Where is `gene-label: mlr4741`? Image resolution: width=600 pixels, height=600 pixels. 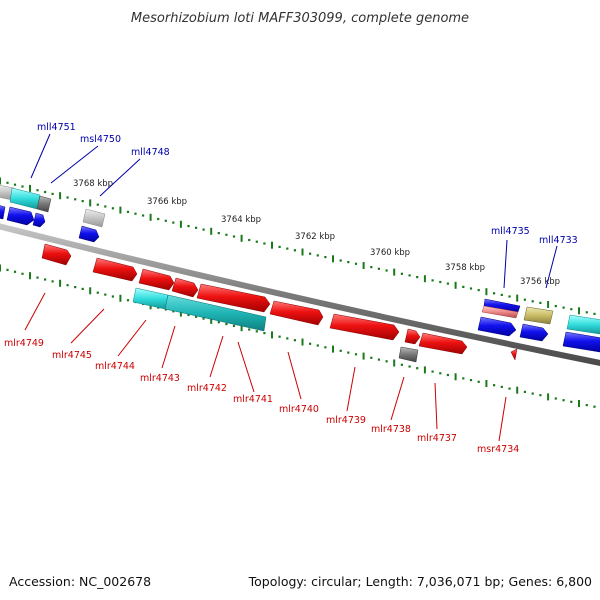
gene-label: mlr4741 is located at coordinates (253, 399).